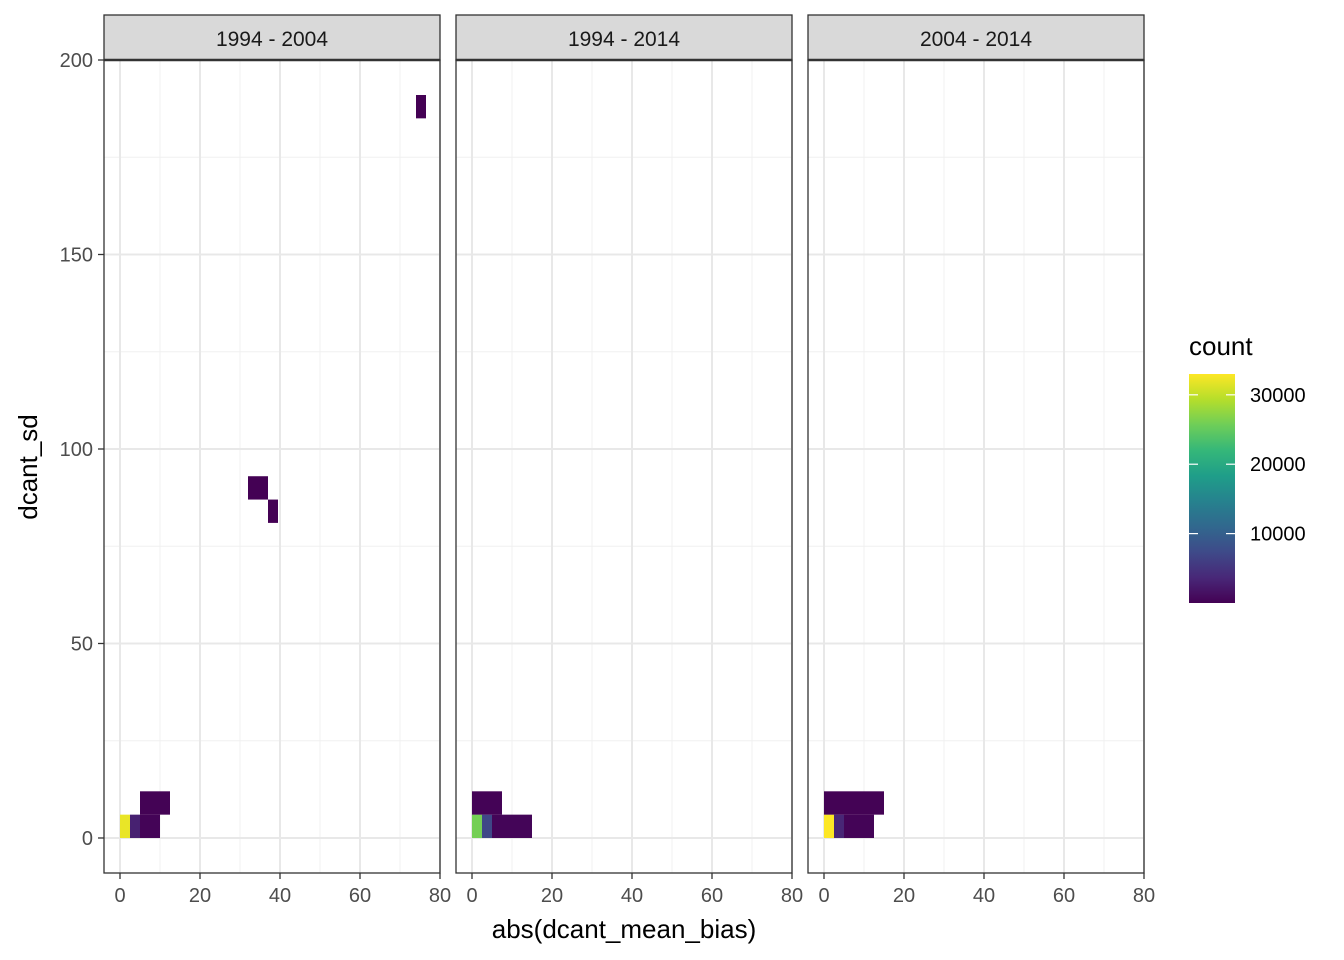 Image resolution: width=1344 pixels, height=960 pixels. I want to click on facet-strip-label: 1994 - 2014, so click(624, 39).